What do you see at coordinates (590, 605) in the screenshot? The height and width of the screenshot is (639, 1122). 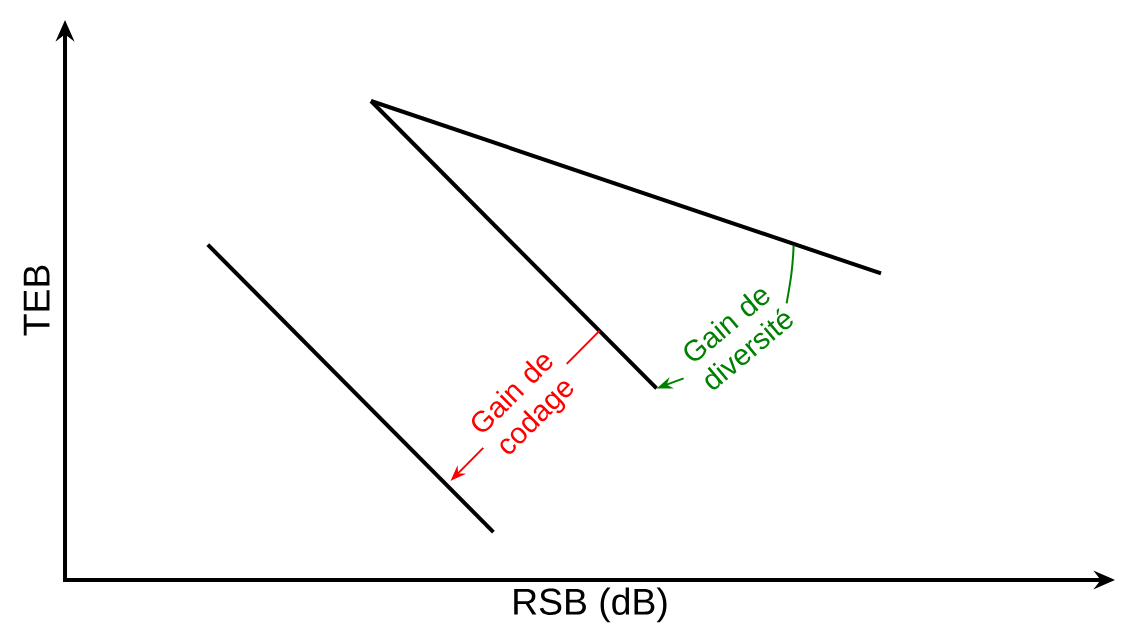 I see `x-axis-title: RSB (dB)` at bounding box center [590, 605].